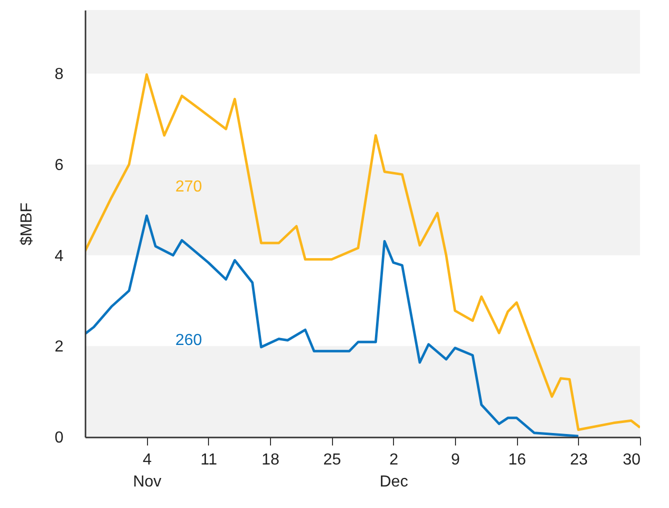  Describe the element at coordinates (27, 224) in the screenshot. I see `y-axis-title: $MBF` at that location.